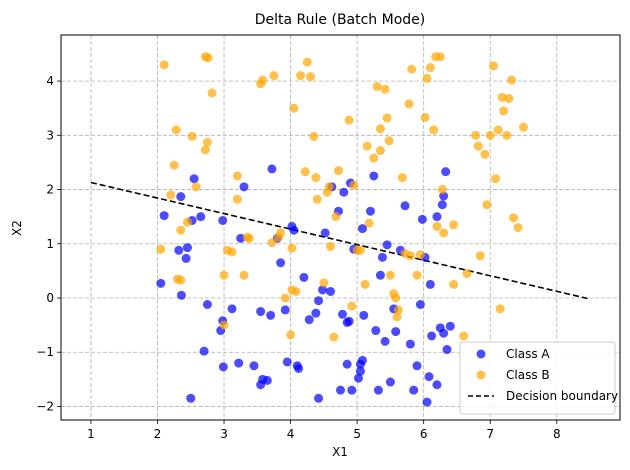 The image size is (630, 470). What do you see at coordinates (340, 452) in the screenshot?
I see `x-axis-title: X1` at bounding box center [340, 452].